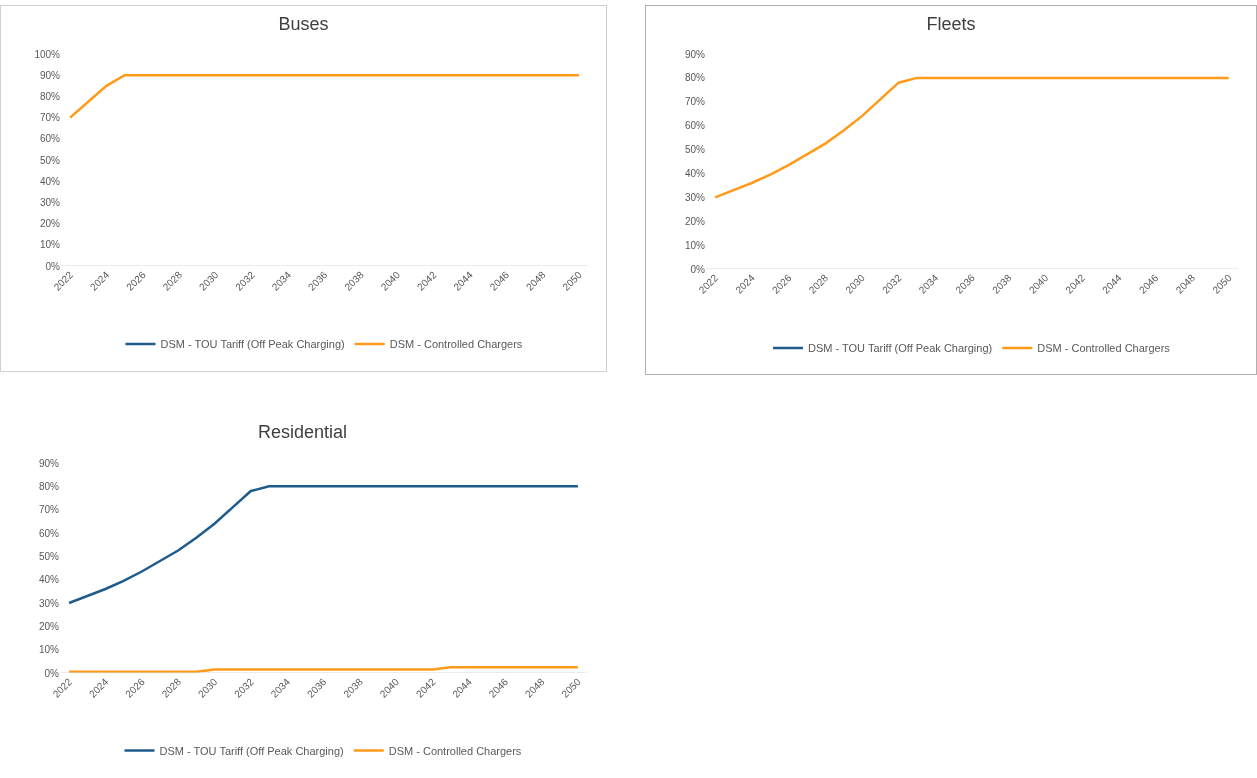 This screenshot has height=778, width=1257. Describe the element at coordinates (47, 54) in the screenshot. I see `y-tick-label: 100%` at that location.